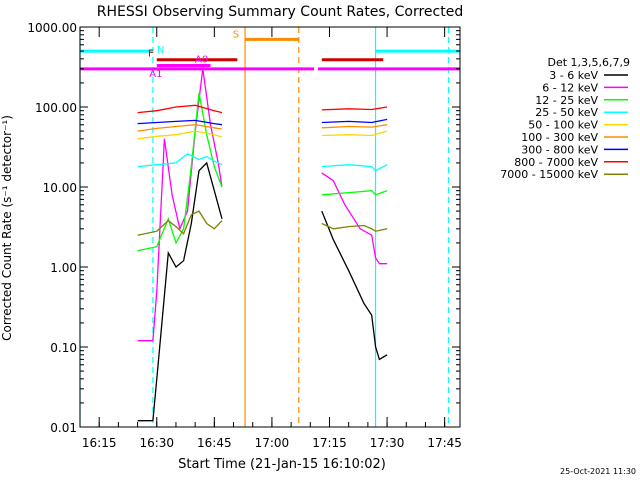 The width and height of the screenshot is (640, 480). I want to click on y-tick-label: 1.00, so click(63, 268).